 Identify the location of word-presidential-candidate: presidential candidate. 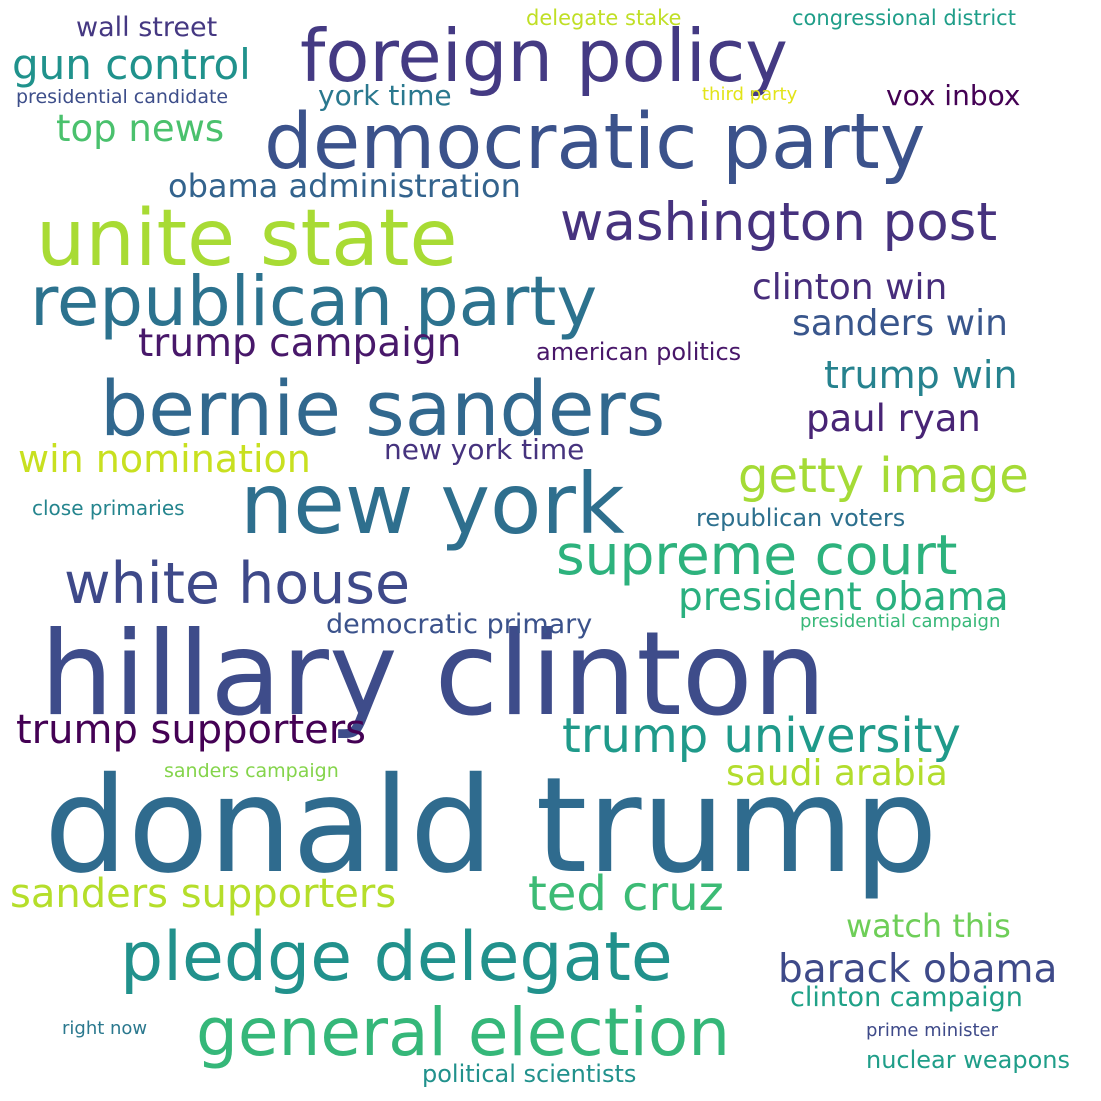
(122, 97).